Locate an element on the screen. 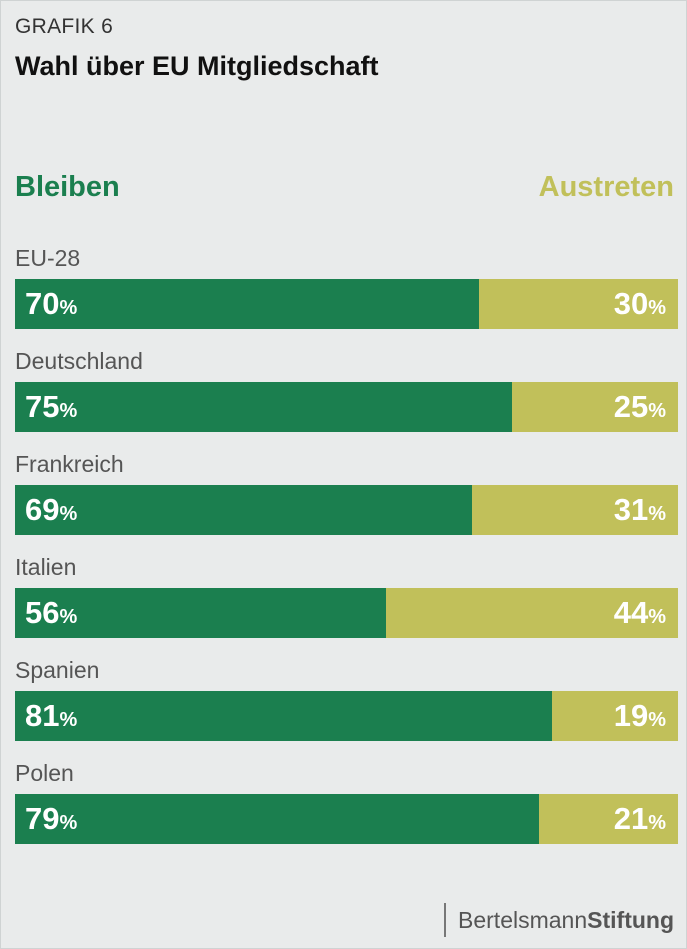  bar-row: EU-28 70% 30% is located at coordinates (346, 292).